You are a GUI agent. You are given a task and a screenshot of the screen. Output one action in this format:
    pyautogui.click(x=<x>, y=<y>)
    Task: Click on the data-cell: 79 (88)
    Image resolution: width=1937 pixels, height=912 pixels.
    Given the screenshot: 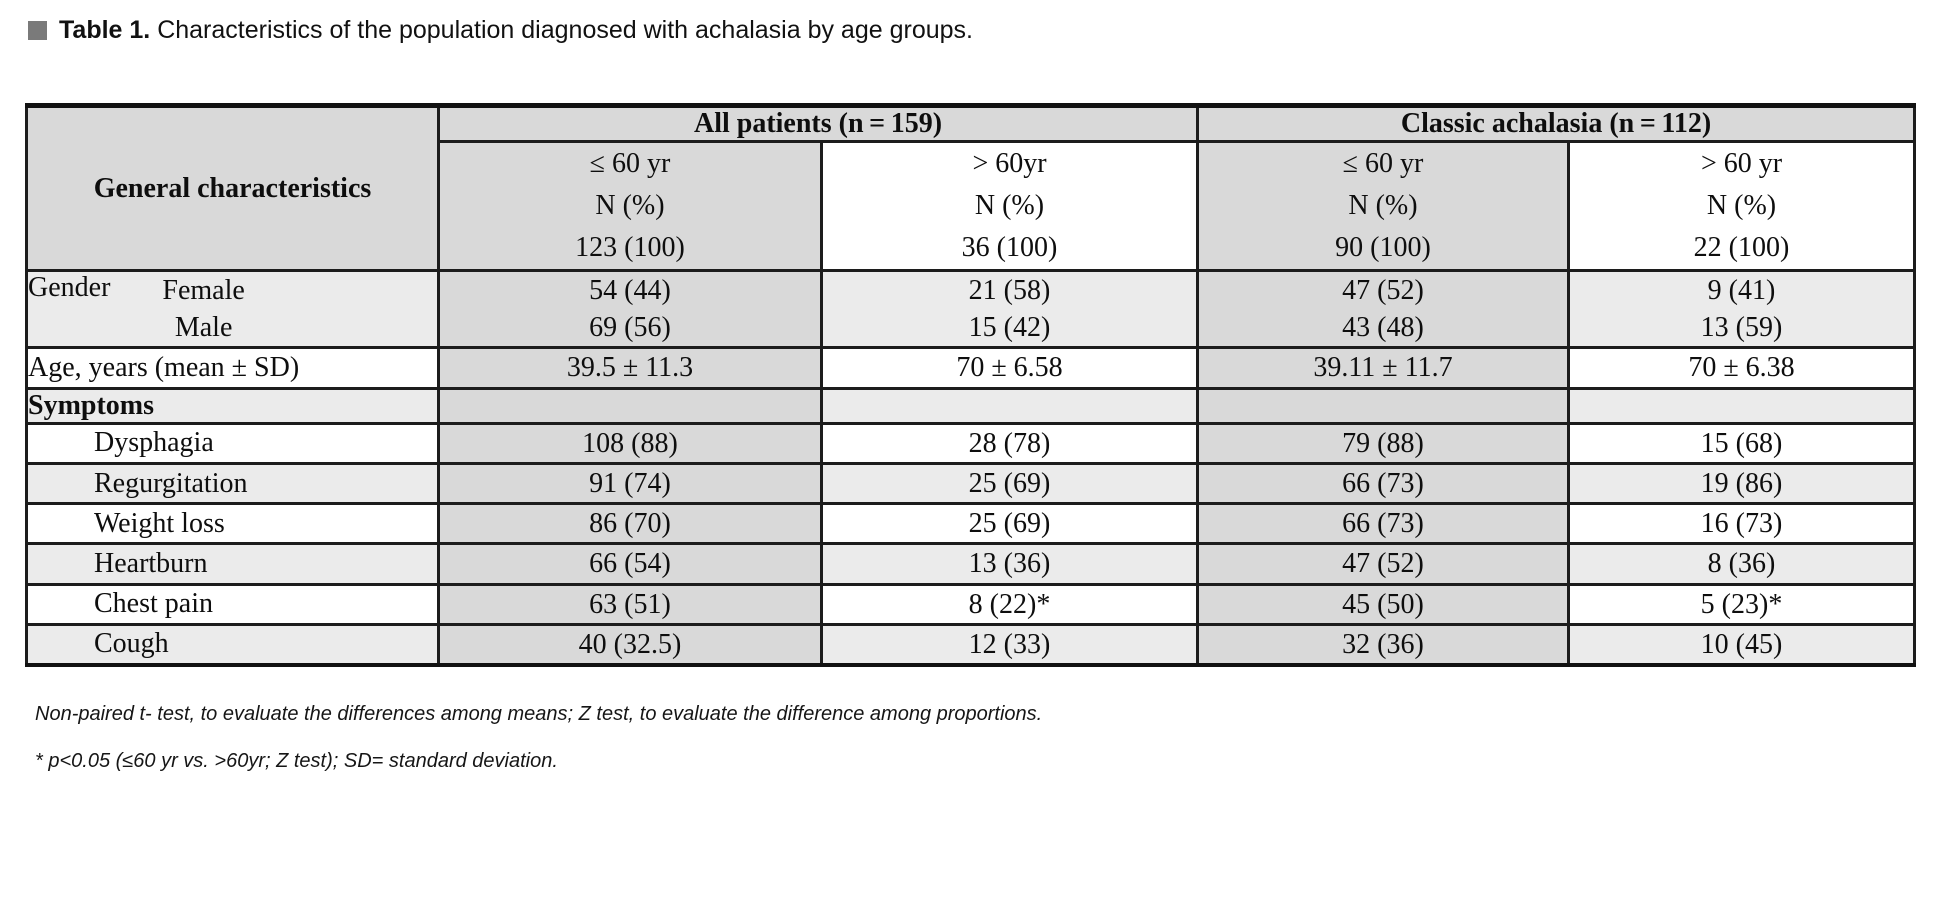 What is the action you would take?
    pyautogui.click(x=1383, y=443)
    